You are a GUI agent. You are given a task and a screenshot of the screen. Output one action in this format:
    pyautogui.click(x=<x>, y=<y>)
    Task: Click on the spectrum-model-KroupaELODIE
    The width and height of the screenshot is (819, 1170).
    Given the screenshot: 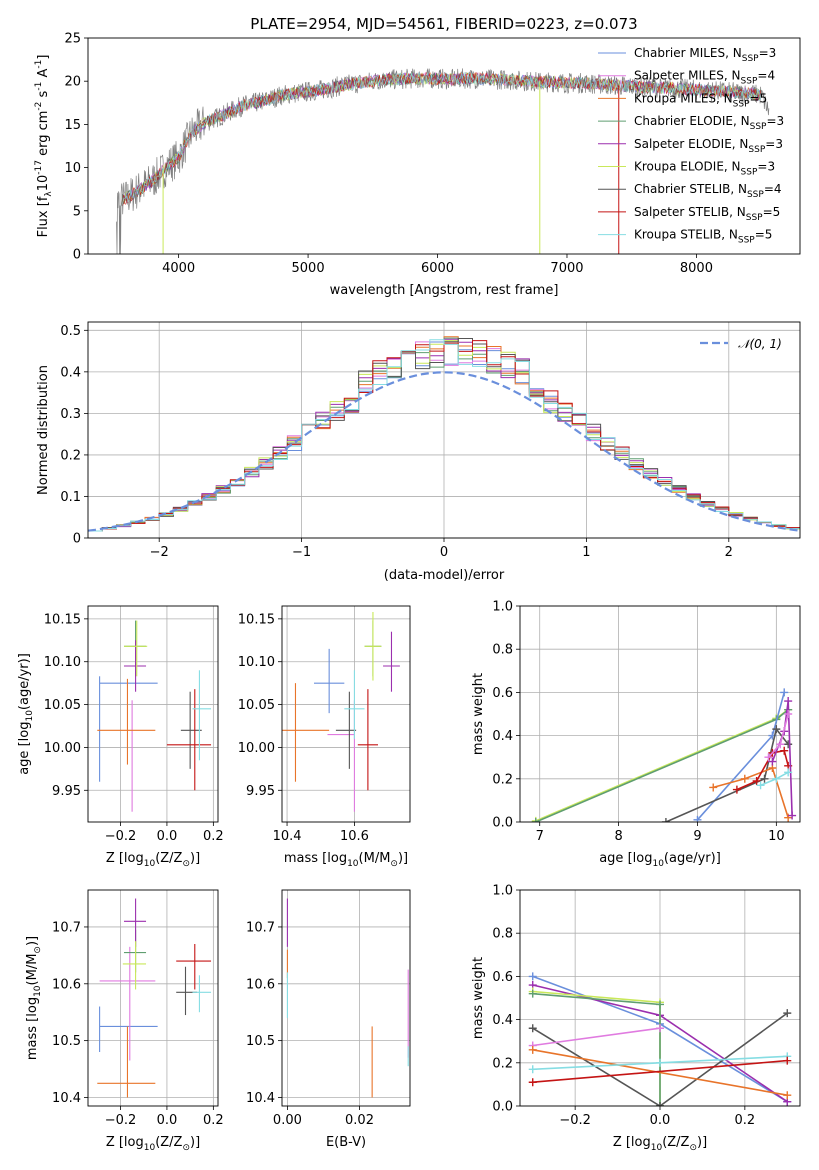 What is the action you would take?
    pyautogui.click(x=441, y=139)
    